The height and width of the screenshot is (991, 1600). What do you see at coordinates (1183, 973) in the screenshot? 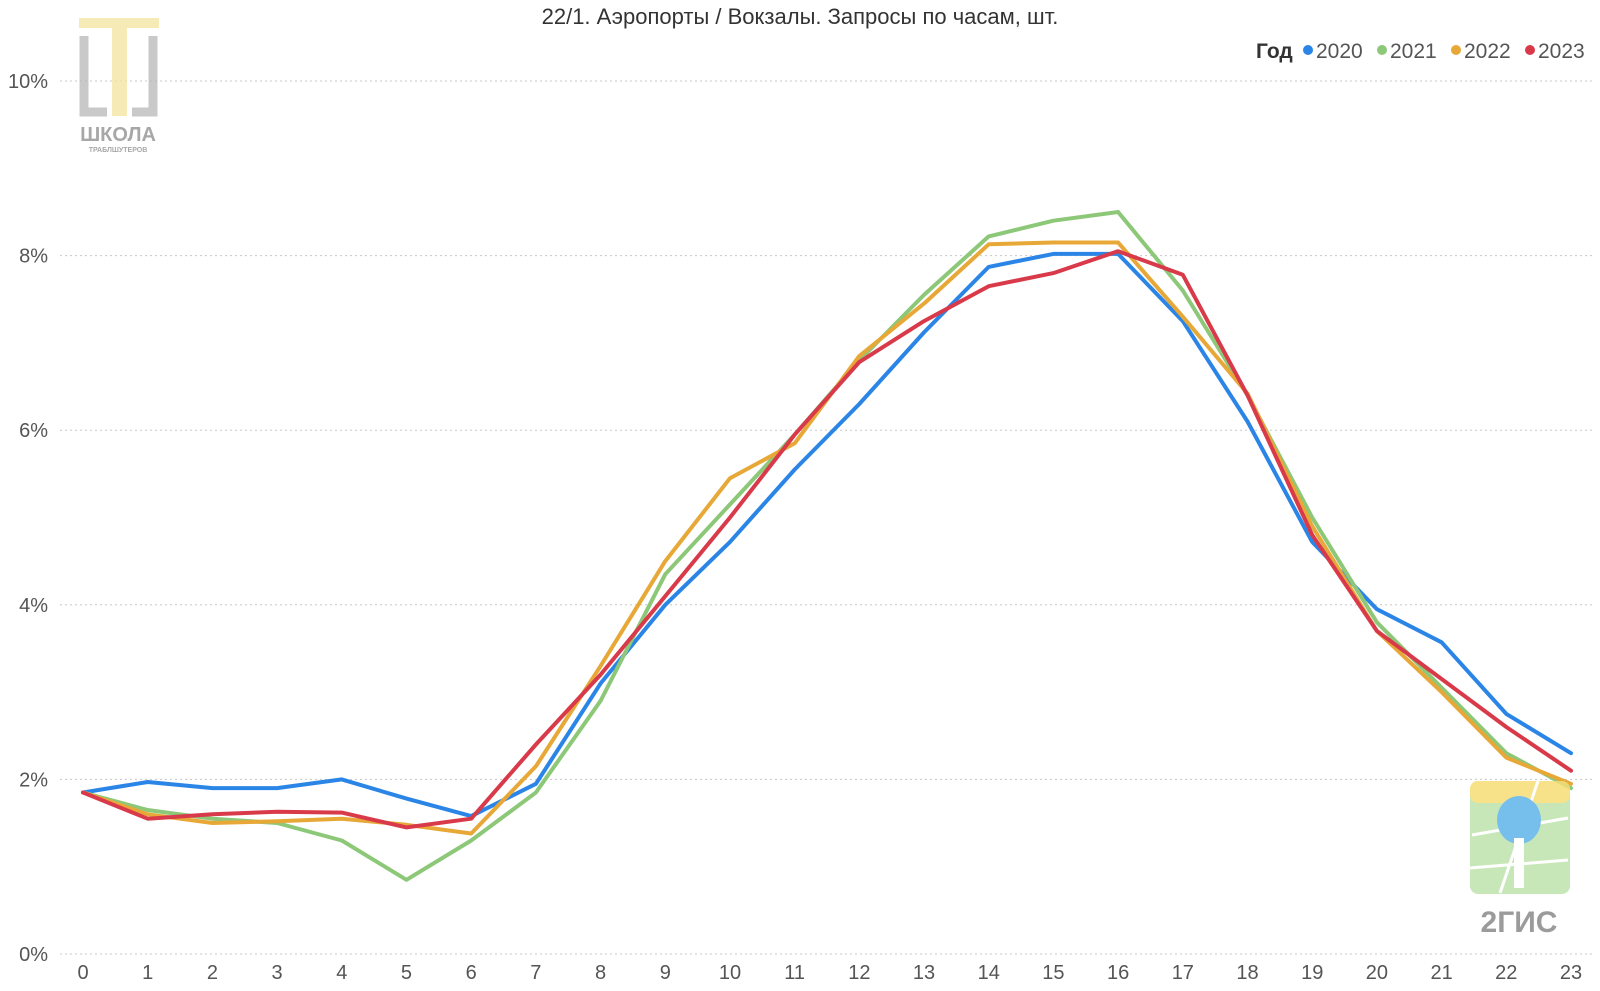
I see `x-tick-label: 17` at bounding box center [1183, 973].